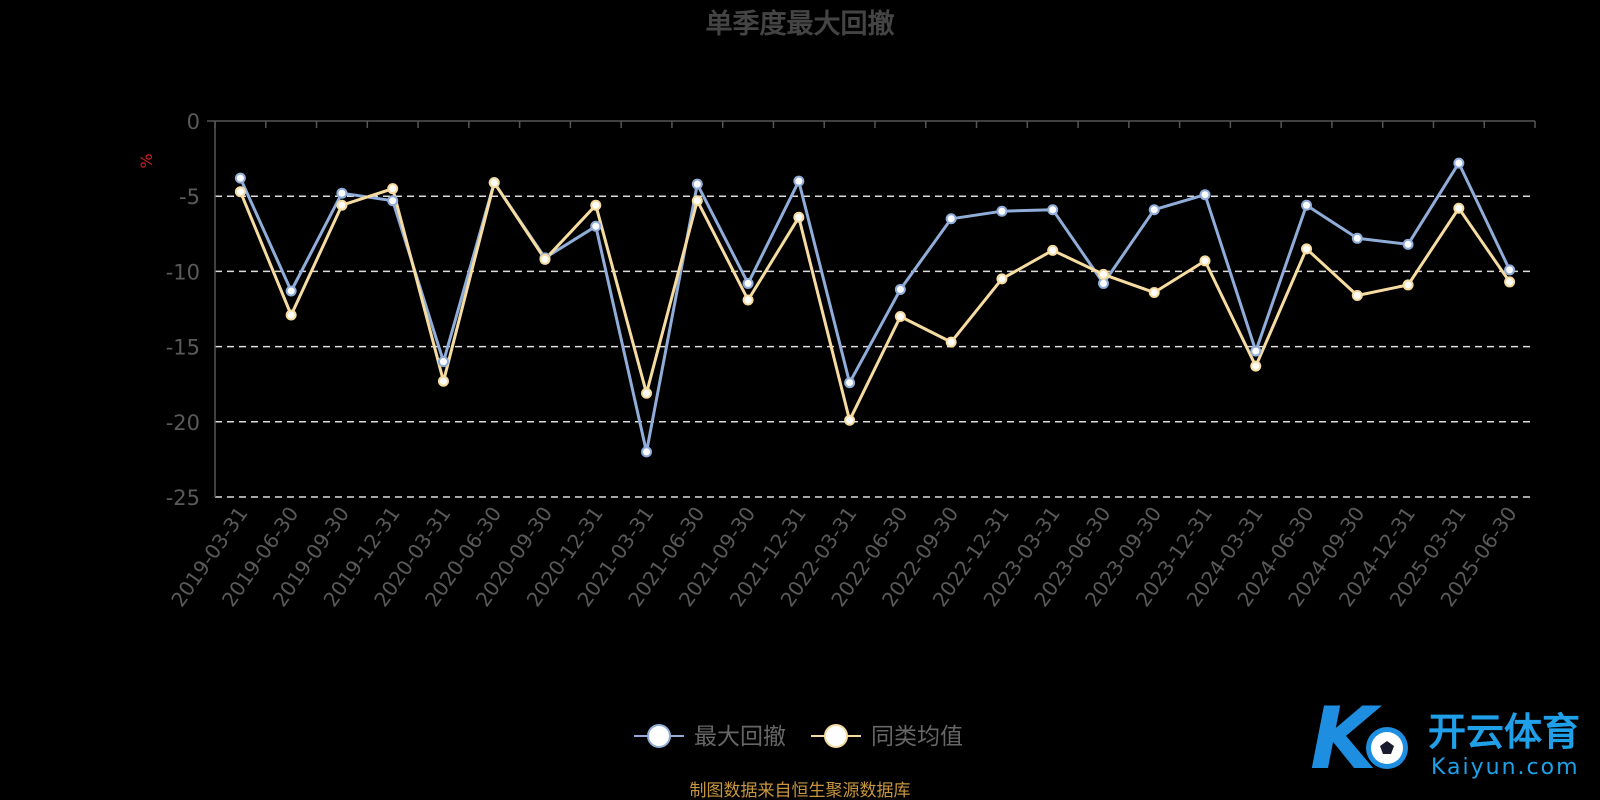 The height and width of the screenshot is (800, 1600). I want to click on chart-title: 单季度最大回撤, so click(800, 24).